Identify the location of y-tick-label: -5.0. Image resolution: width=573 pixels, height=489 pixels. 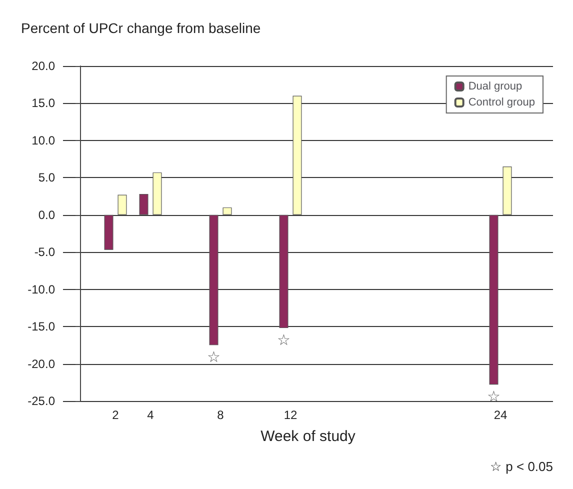
(45, 252).